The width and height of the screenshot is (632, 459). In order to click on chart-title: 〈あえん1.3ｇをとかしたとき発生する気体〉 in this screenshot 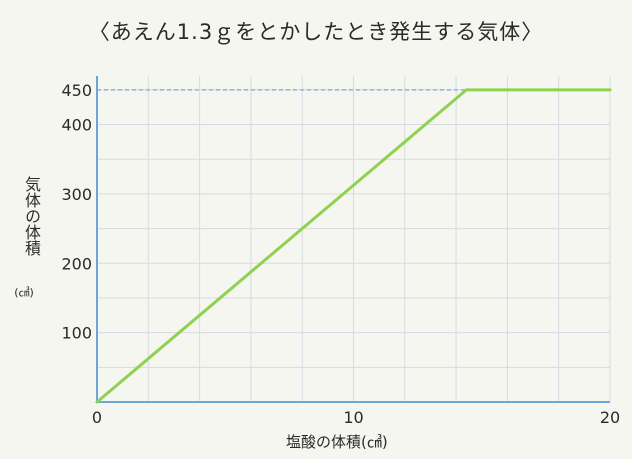, I will do `click(316, 32)`.